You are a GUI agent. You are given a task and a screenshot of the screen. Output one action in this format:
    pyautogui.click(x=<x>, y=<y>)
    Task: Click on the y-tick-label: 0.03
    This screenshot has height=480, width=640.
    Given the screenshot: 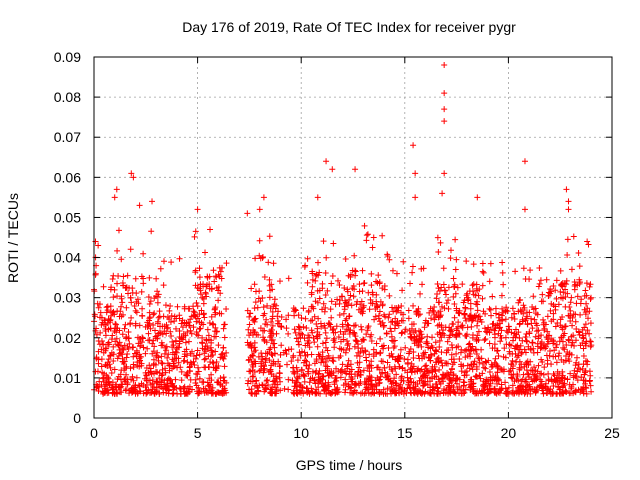 What is the action you would take?
    pyautogui.click(x=67, y=298)
    